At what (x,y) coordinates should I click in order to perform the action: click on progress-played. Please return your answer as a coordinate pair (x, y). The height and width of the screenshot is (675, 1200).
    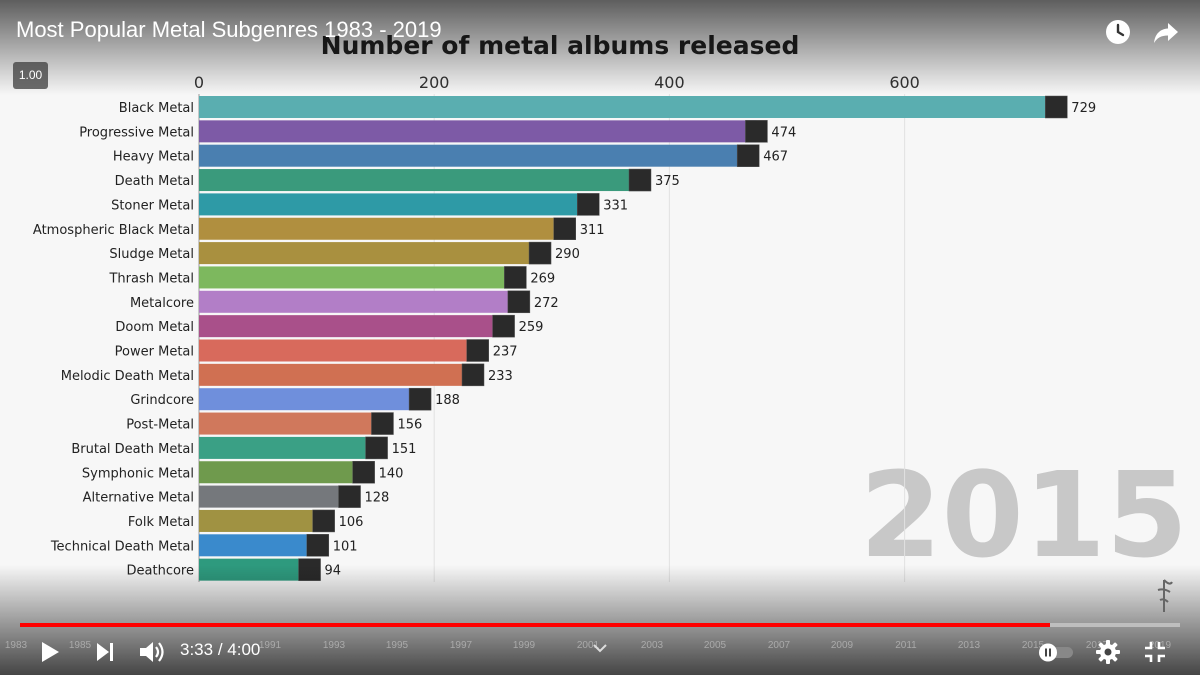
    Looking at the image, I should click on (535, 625).